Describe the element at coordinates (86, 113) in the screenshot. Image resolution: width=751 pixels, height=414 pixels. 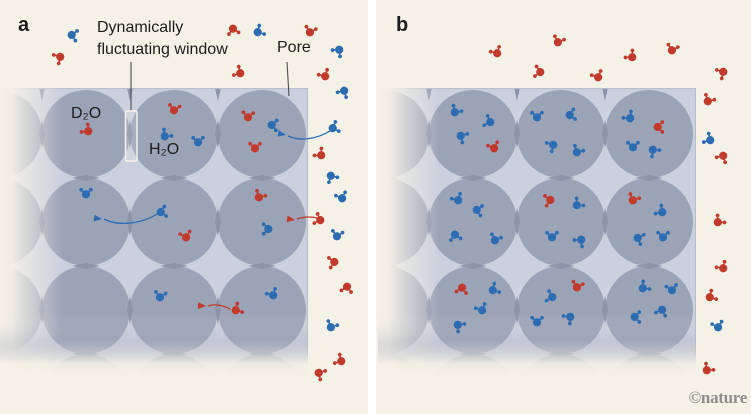
I see `d2o-annotation: D₂O` at that location.